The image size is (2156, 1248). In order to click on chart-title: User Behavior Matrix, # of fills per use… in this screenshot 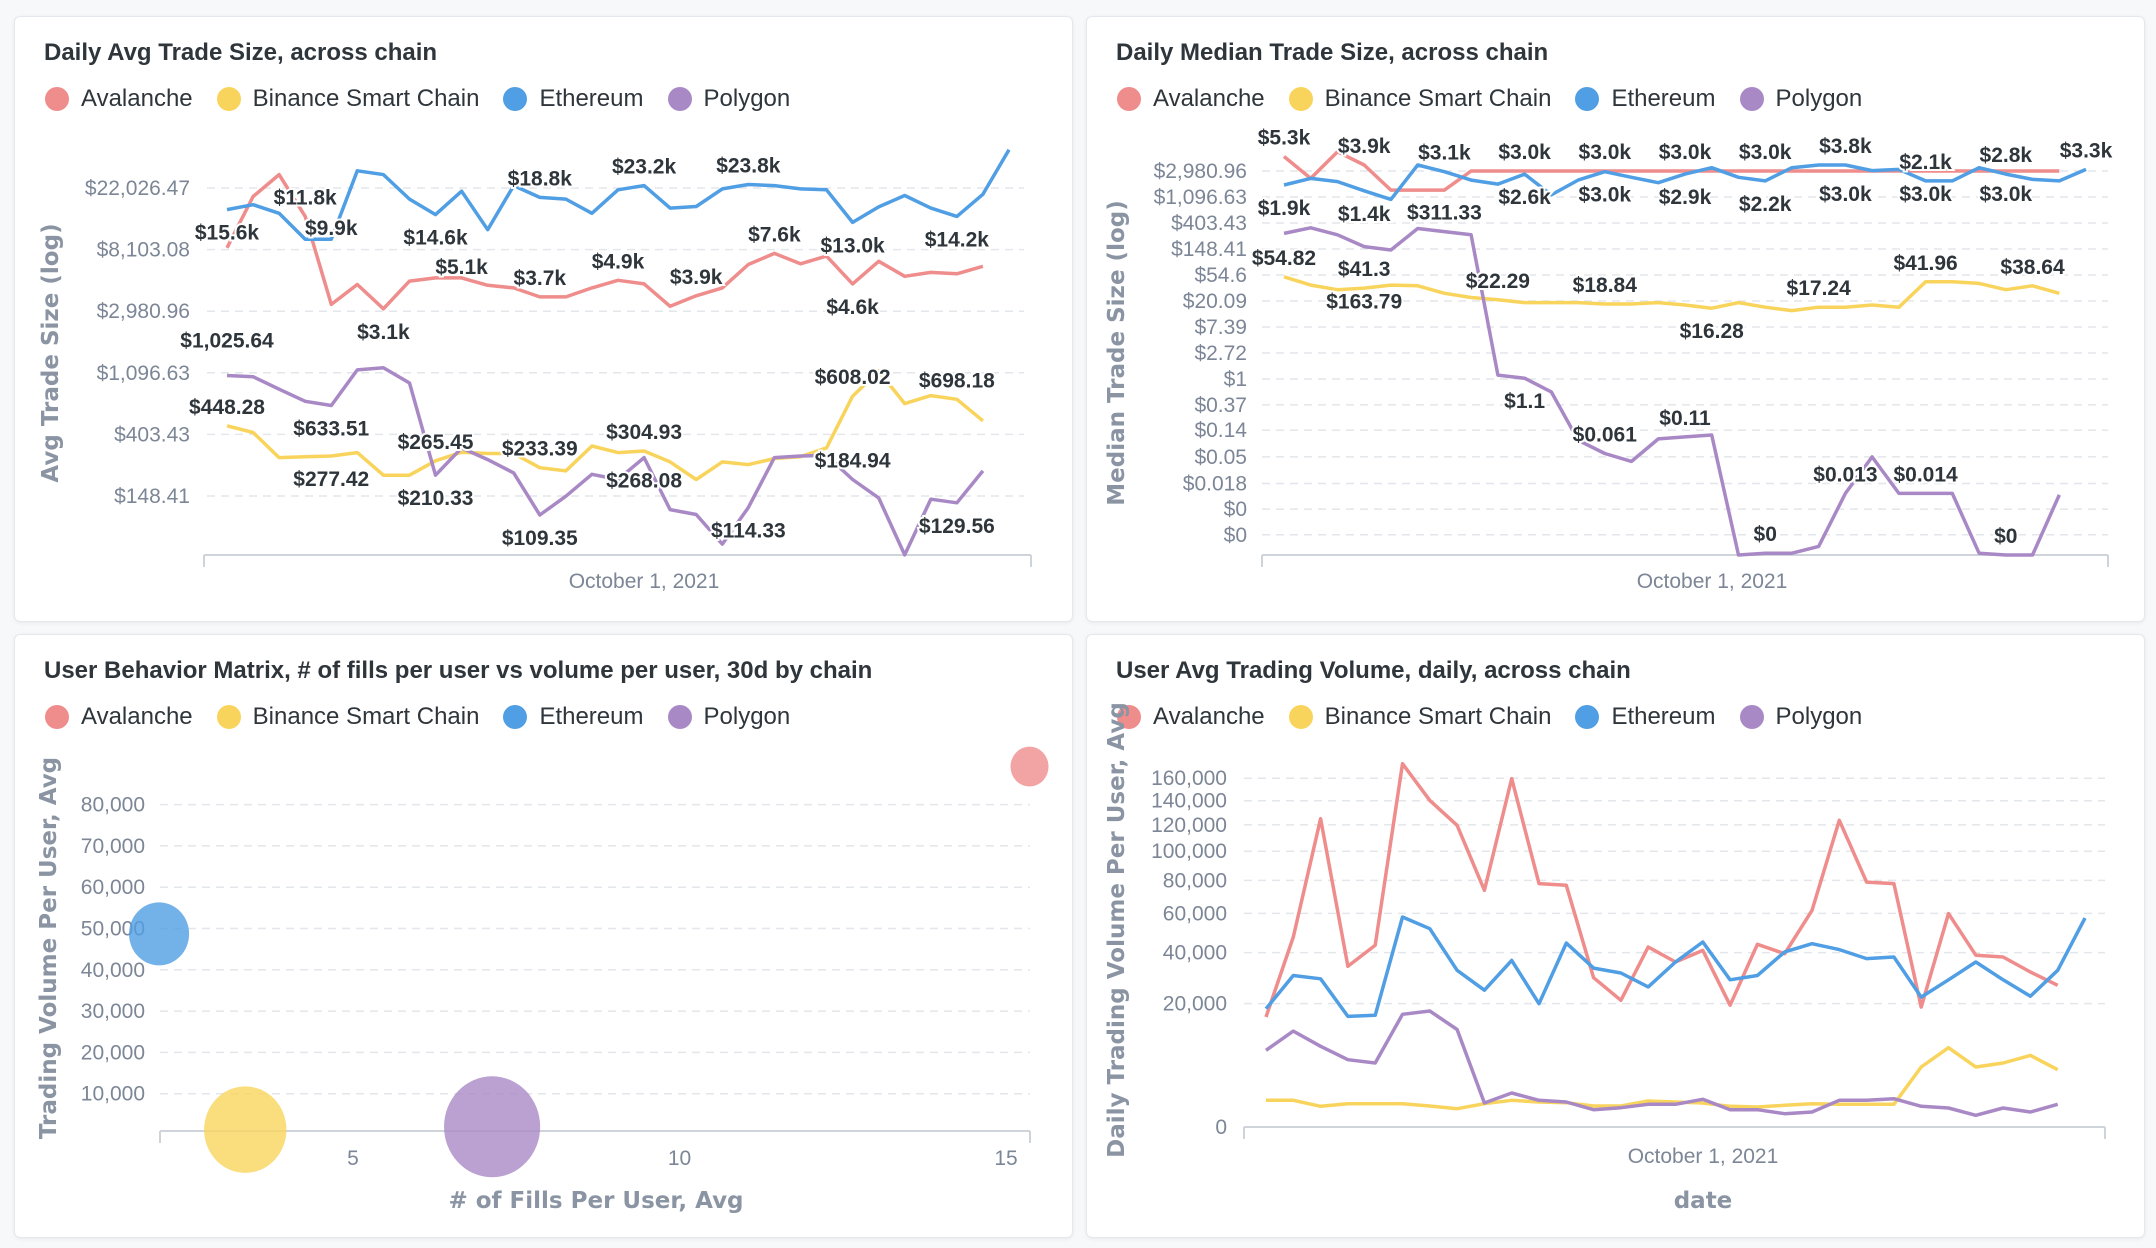, I will do `click(458, 670)`.